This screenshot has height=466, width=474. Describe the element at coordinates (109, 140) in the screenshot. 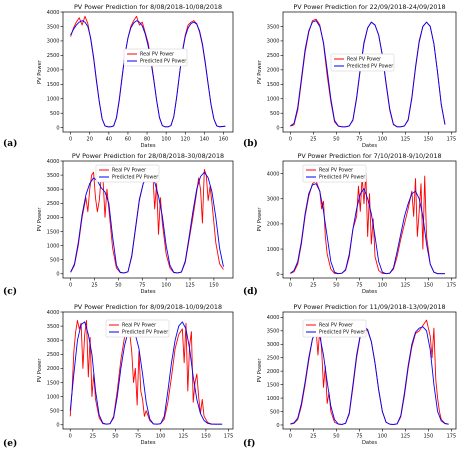

I see `x-tick-label: 40` at that location.